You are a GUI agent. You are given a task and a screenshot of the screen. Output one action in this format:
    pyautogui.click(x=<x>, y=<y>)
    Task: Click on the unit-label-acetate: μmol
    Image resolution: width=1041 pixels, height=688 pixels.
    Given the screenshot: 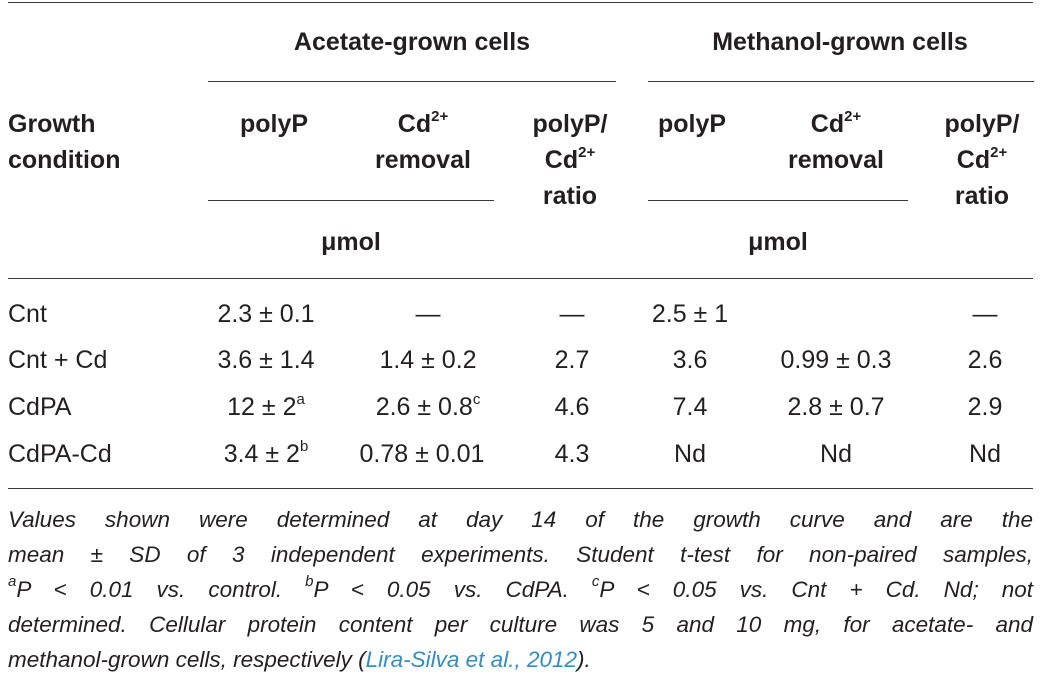 What is the action you would take?
    pyautogui.click(x=351, y=242)
    